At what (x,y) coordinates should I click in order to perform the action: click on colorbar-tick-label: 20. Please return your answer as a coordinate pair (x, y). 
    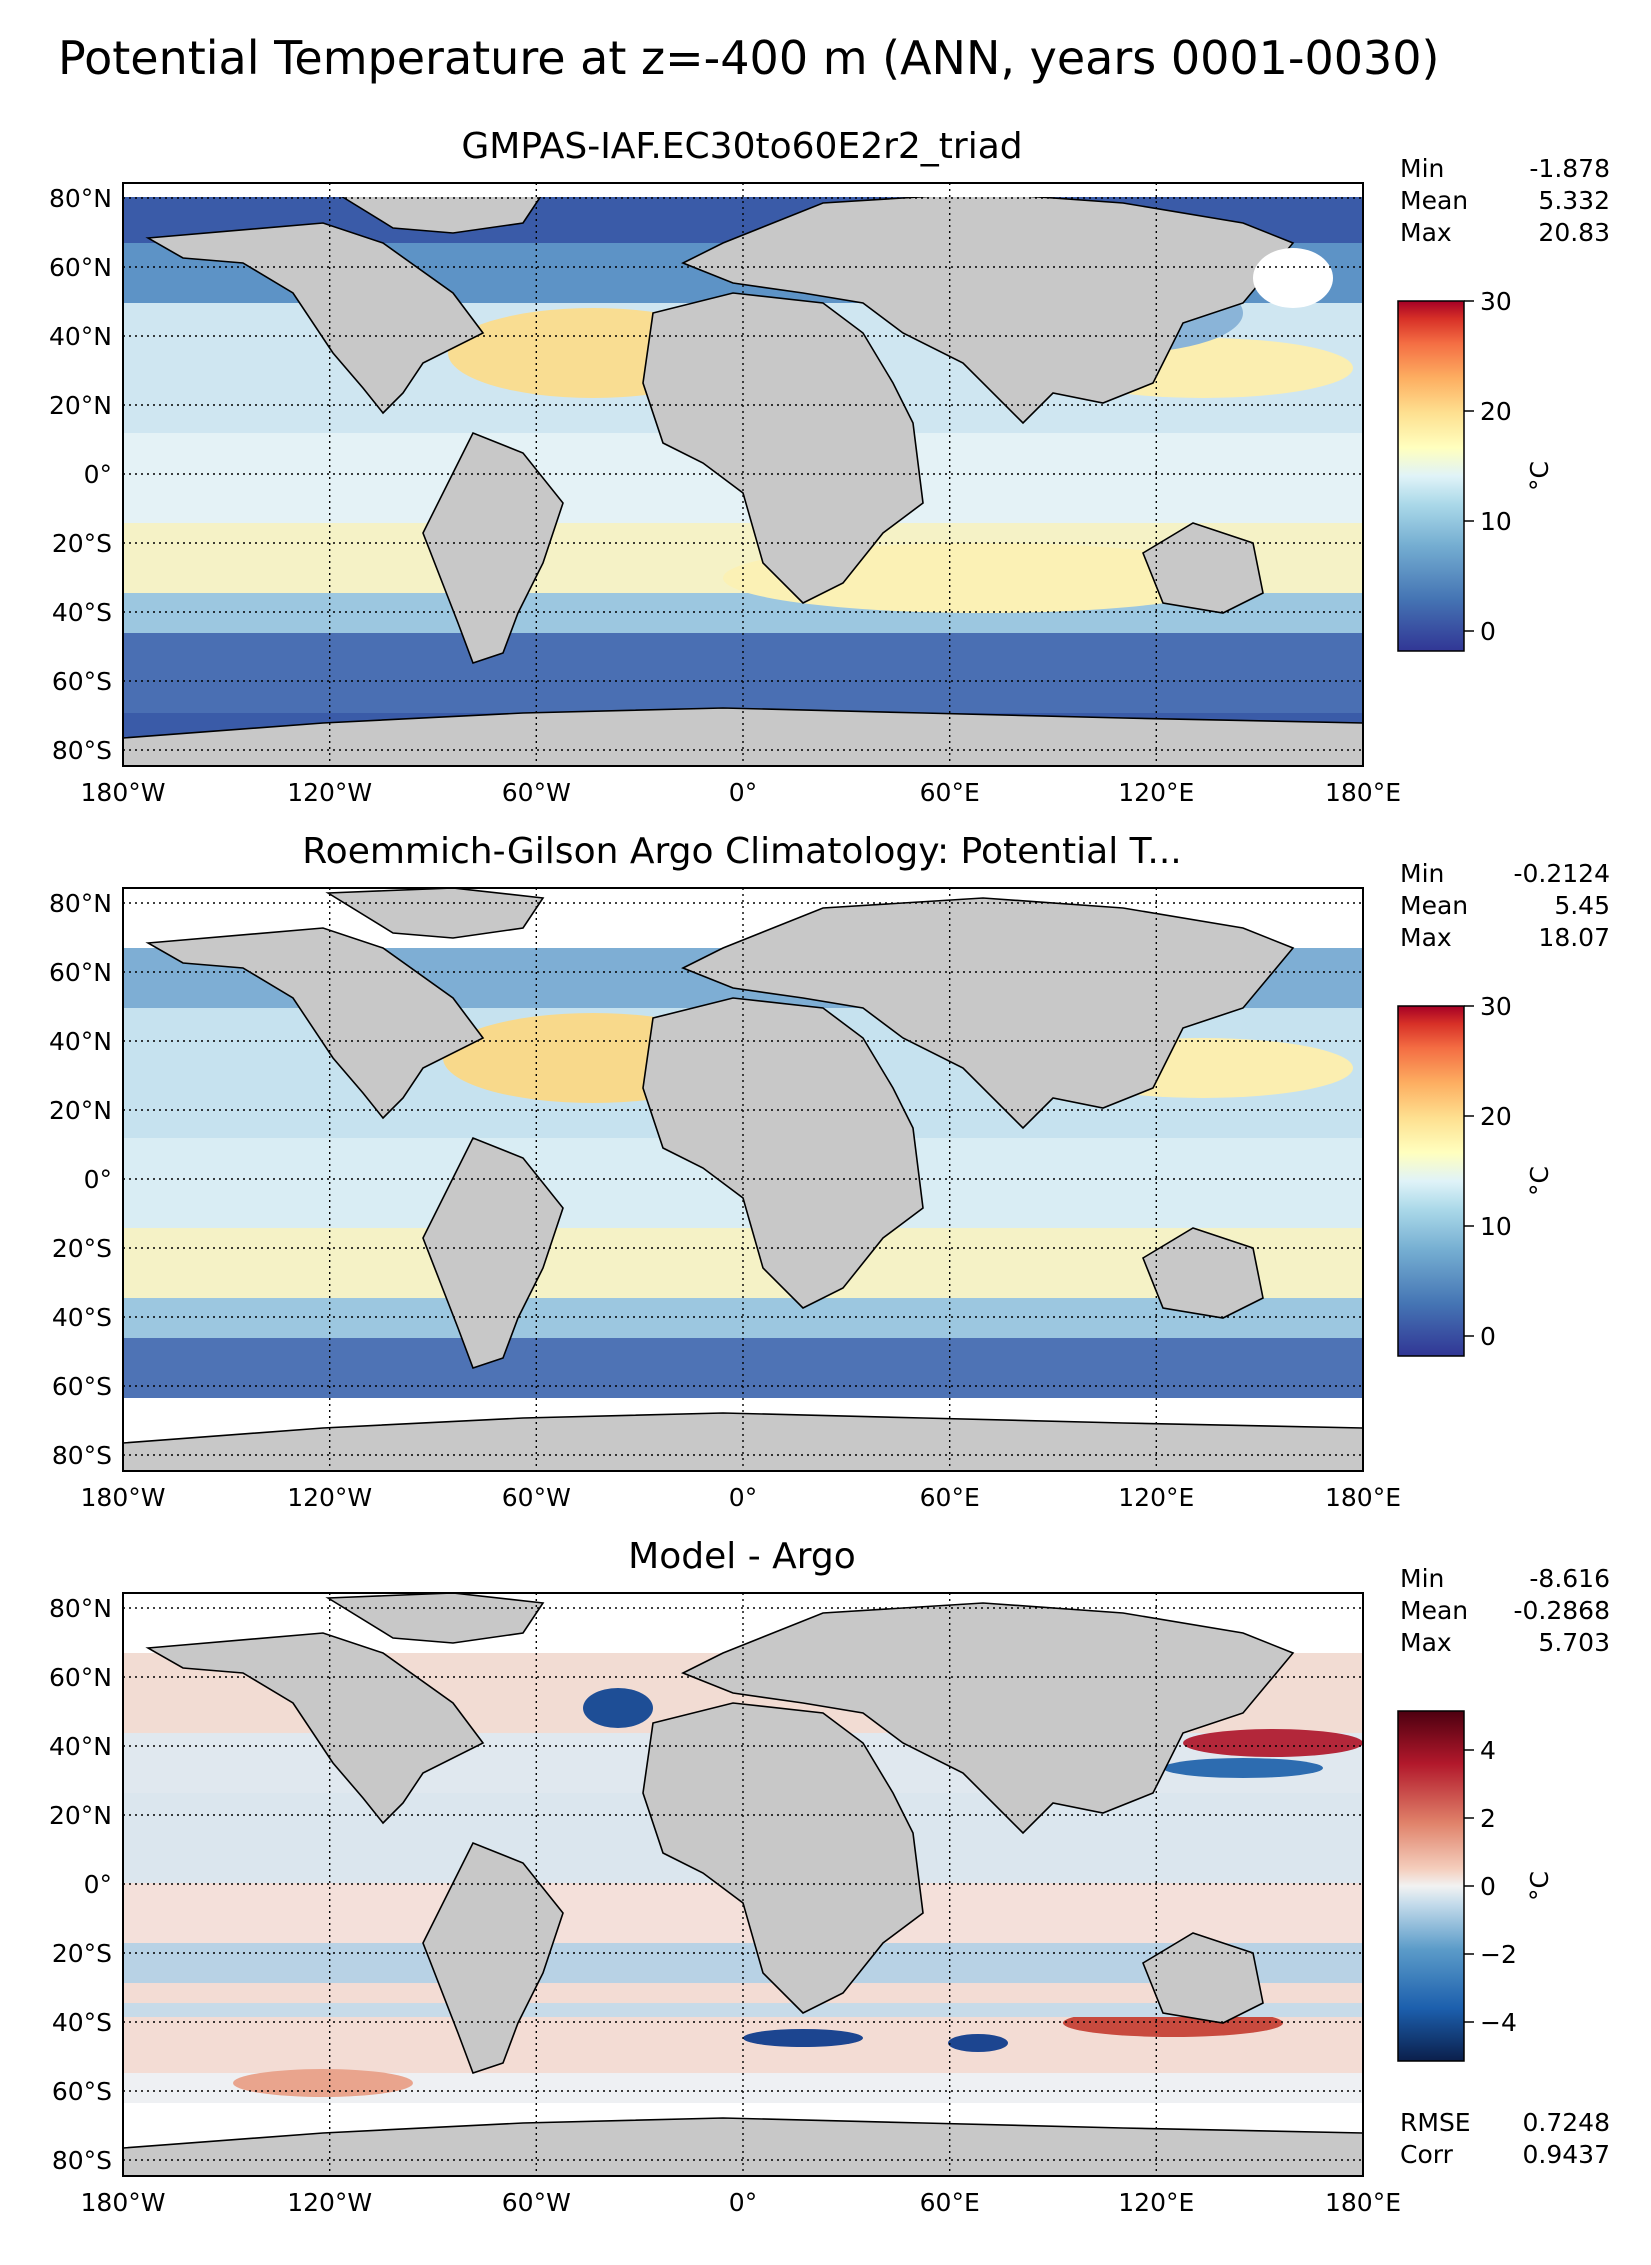
    Looking at the image, I should click on (1496, 1116).